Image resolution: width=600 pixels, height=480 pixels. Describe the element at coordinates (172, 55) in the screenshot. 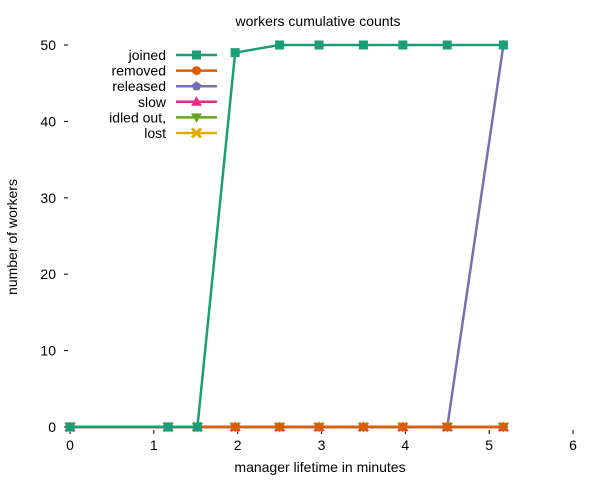

I see `legend-entry: joined` at that location.